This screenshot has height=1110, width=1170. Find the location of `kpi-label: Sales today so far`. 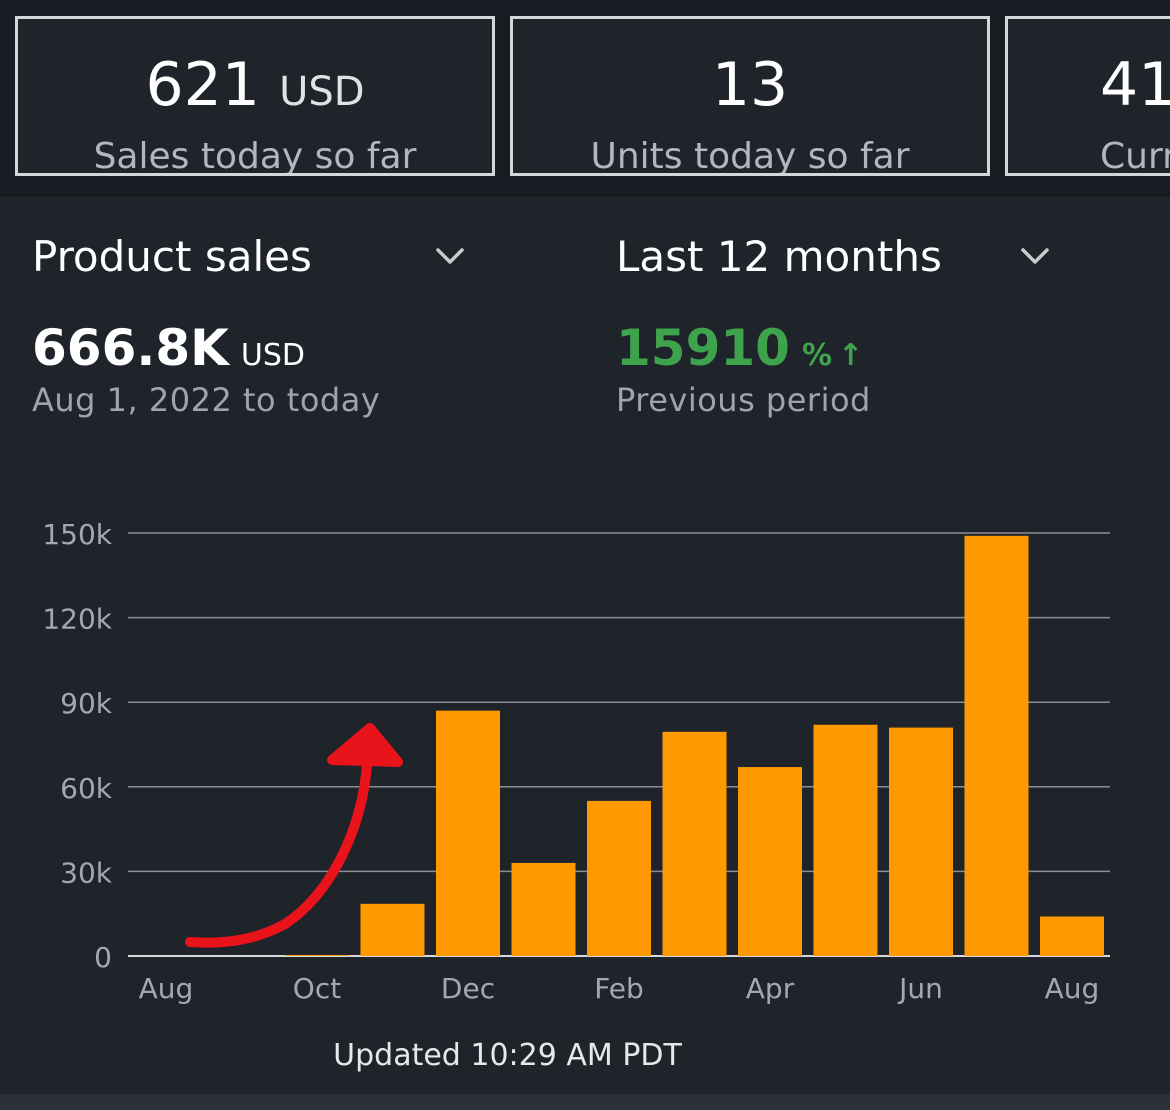

kpi-label: Sales today so far is located at coordinates (255, 156).